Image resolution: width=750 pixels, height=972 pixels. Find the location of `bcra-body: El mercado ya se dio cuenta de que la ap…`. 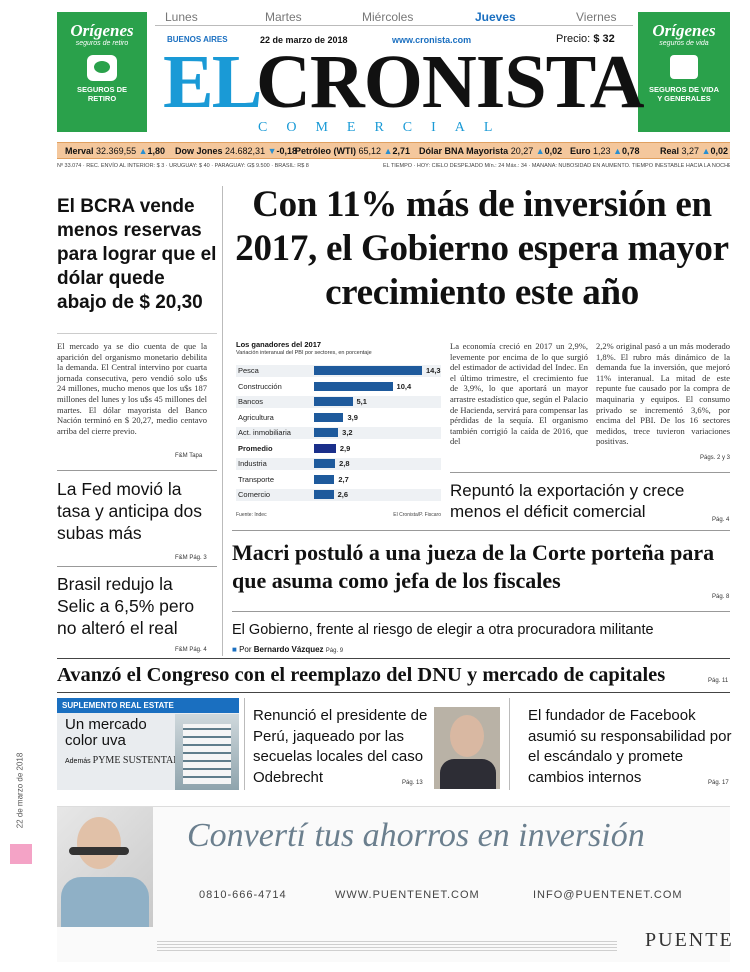

bcra-body: El mercado ya se dio cuenta de que la ap… is located at coordinates (132, 388).